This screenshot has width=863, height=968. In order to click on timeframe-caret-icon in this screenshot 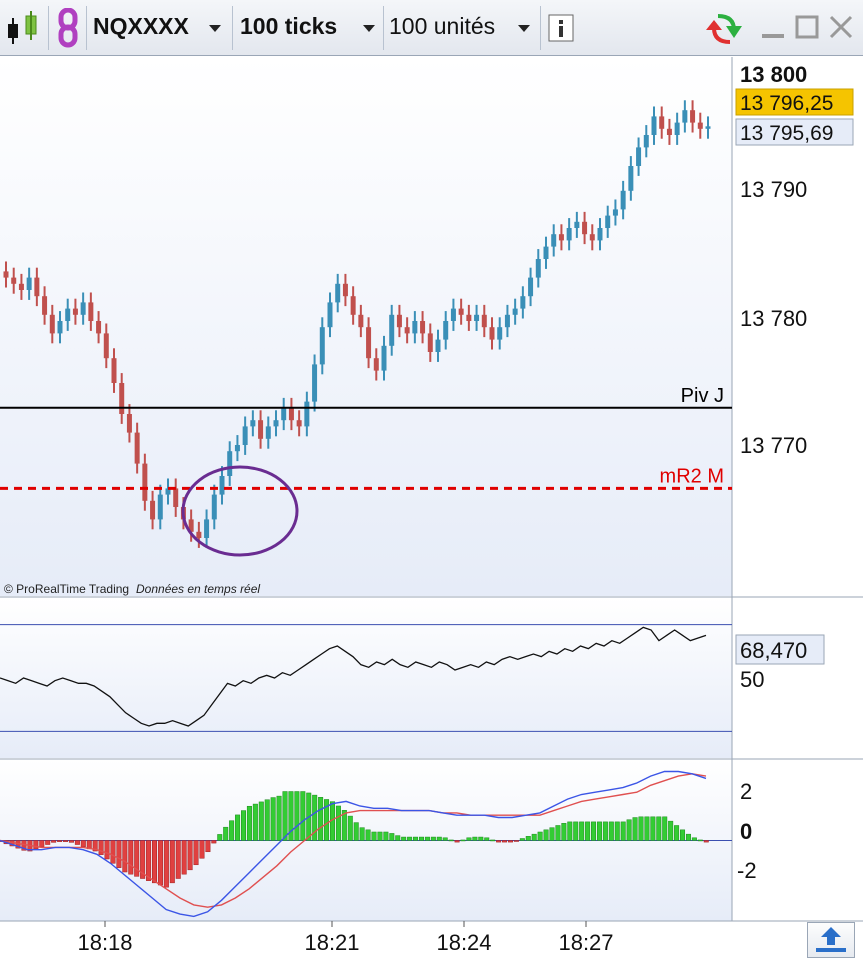, I will do `click(369, 28)`.